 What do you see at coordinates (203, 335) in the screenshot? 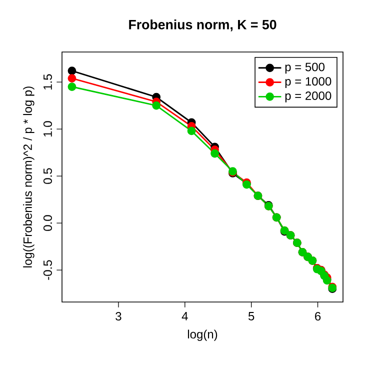
I see `x-axis-title: log(n)` at bounding box center [203, 335].